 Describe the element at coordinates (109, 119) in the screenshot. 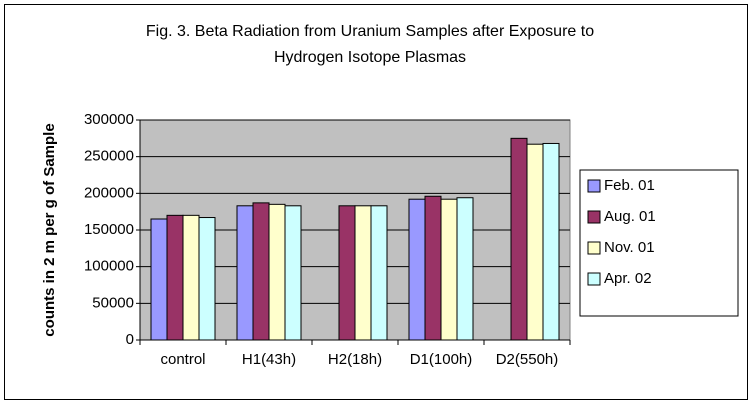

I see `y-tick-label: 300000` at that location.